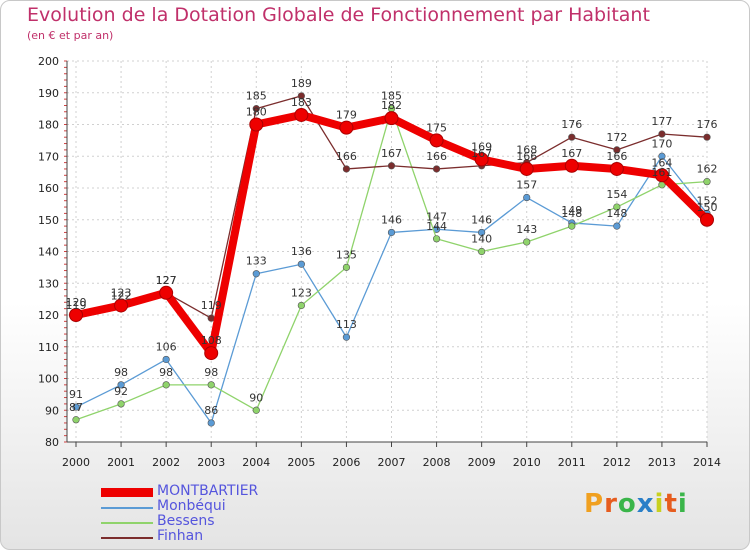  I want to click on data-label: 108, so click(211, 340).